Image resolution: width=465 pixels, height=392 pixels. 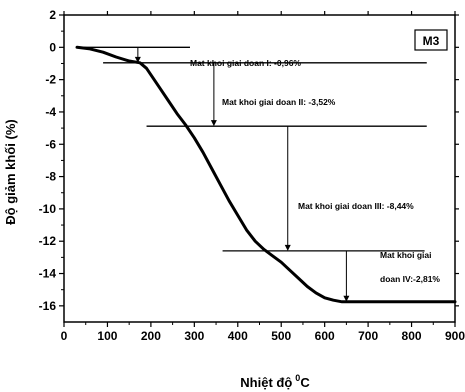 I want to click on y-tick-label: -2, so click(x=50, y=80).